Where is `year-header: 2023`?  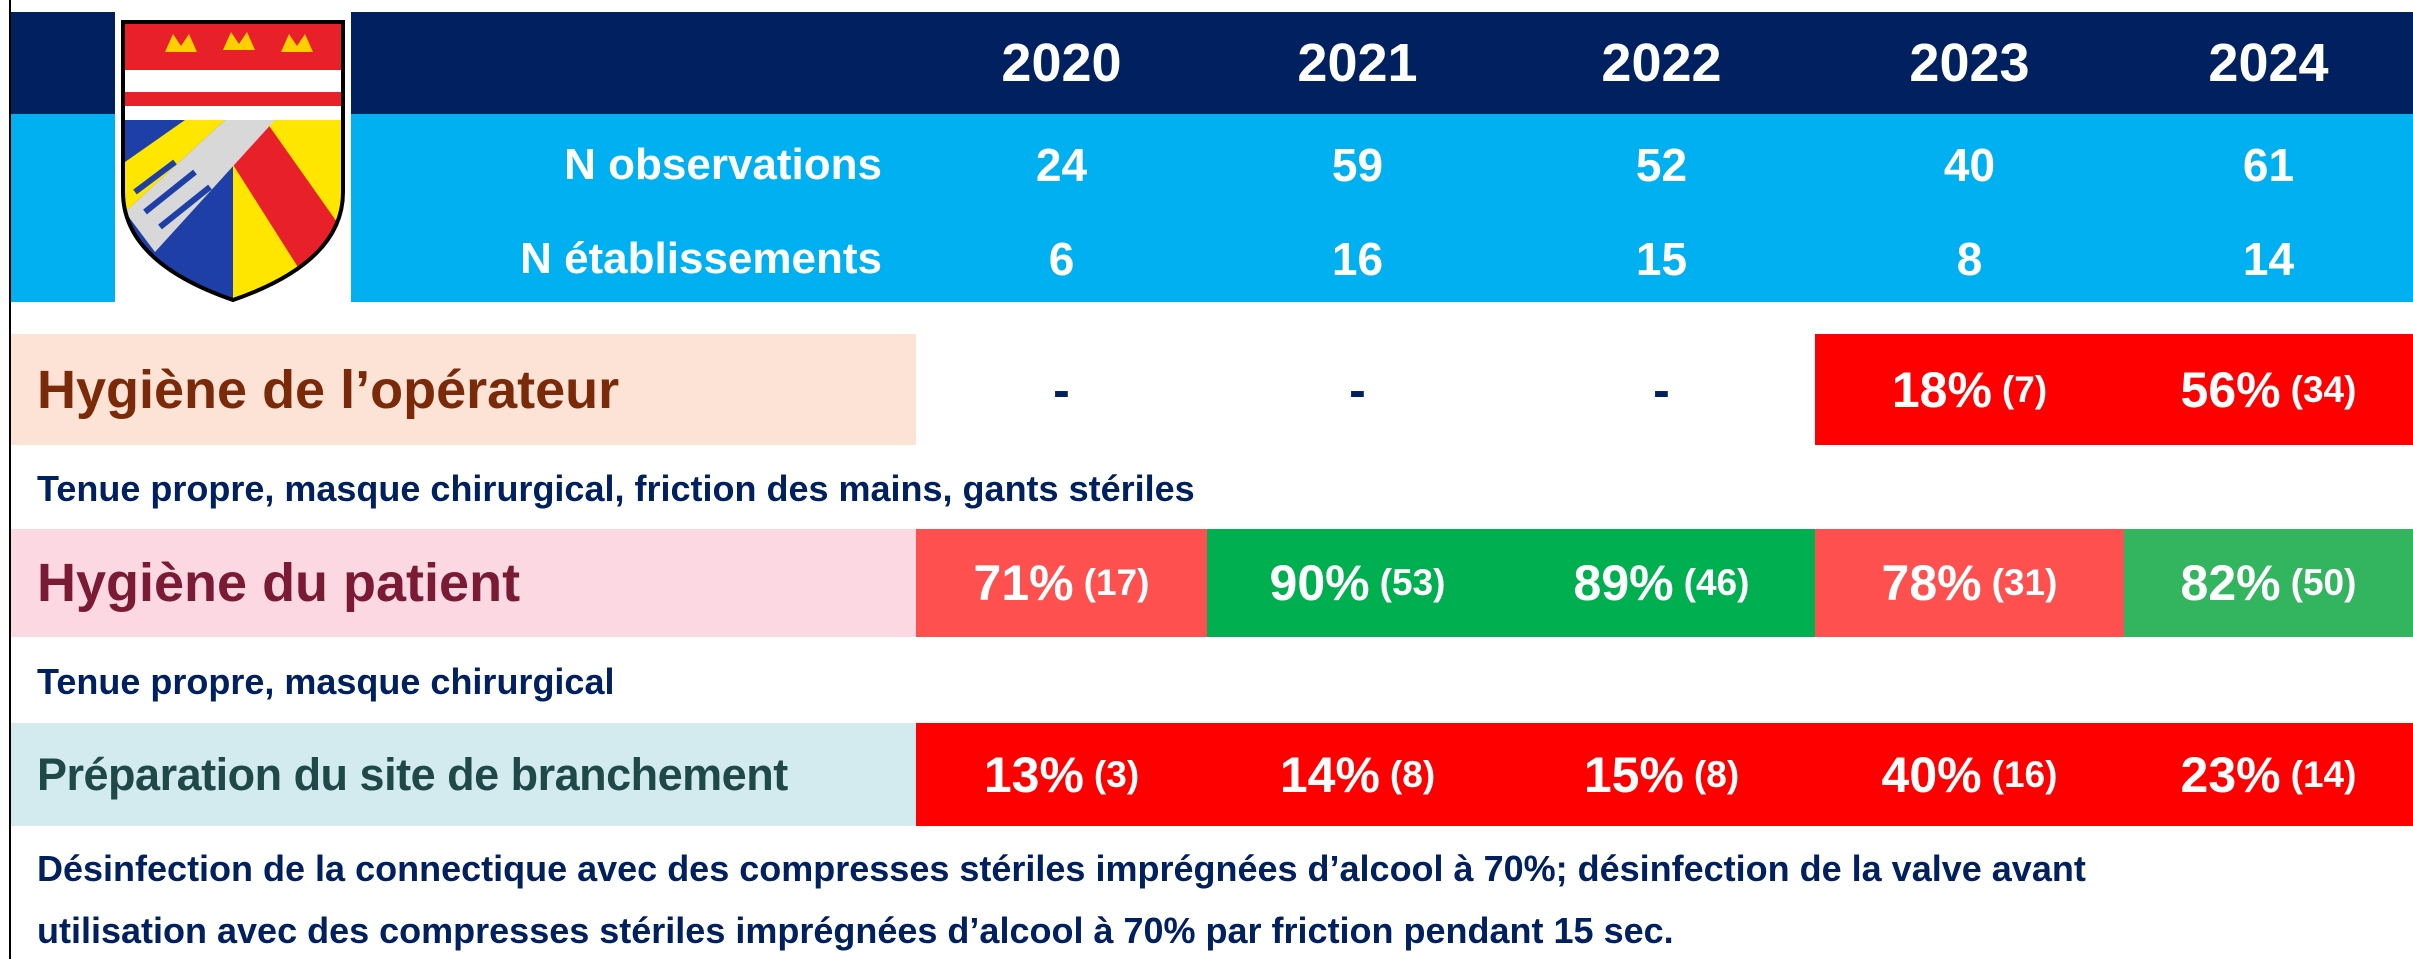
year-header: 2023 is located at coordinates (1969, 63).